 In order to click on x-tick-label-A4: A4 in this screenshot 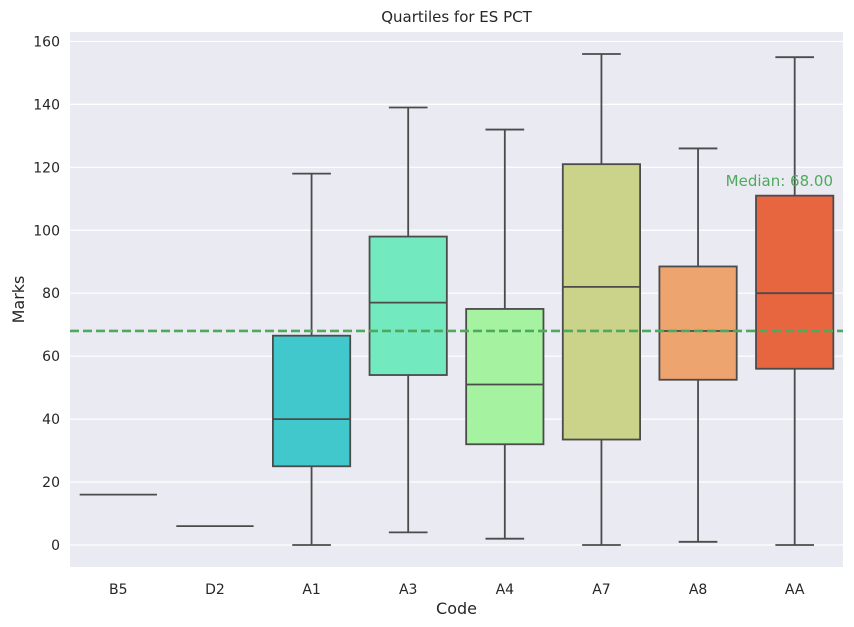, I will do `click(505, 590)`.